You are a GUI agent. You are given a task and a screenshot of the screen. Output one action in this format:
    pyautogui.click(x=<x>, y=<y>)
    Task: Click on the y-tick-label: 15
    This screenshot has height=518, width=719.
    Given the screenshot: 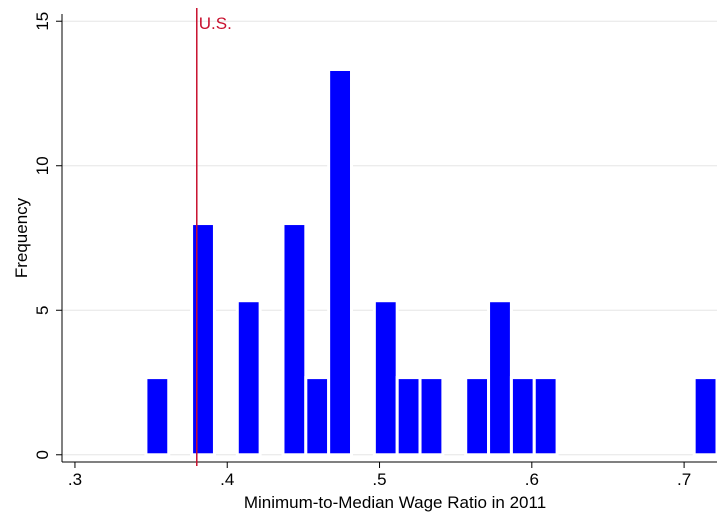 What is the action you would take?
    pyautogui.click(x=42, y=21)
    